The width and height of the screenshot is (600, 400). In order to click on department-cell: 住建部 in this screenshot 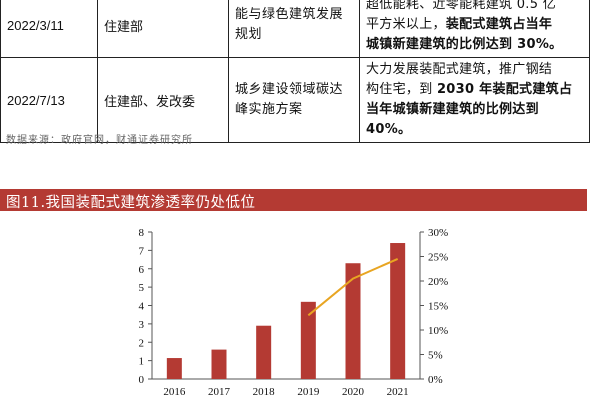, I will do `click(163, 29)`.